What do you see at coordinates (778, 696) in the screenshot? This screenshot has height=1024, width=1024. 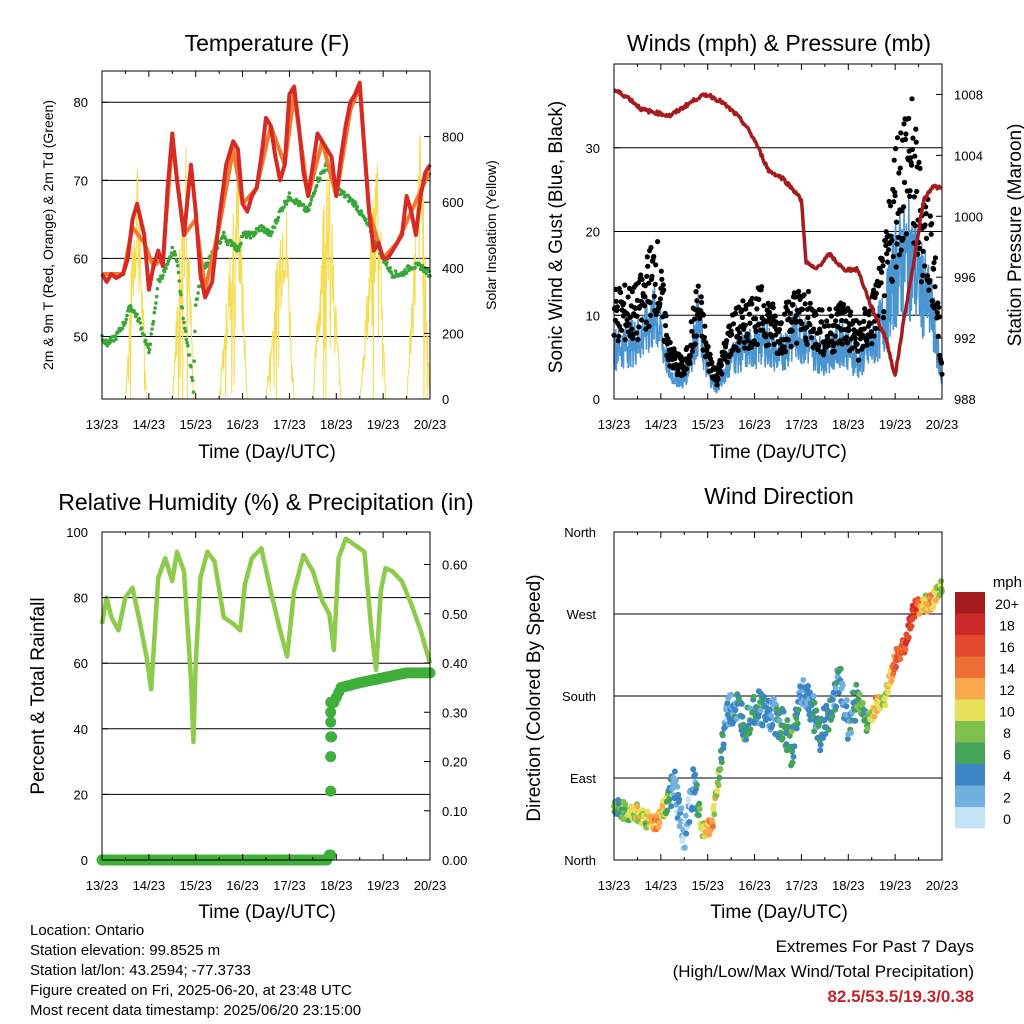 I see `direction-grid` at bounding box center [778, 696].